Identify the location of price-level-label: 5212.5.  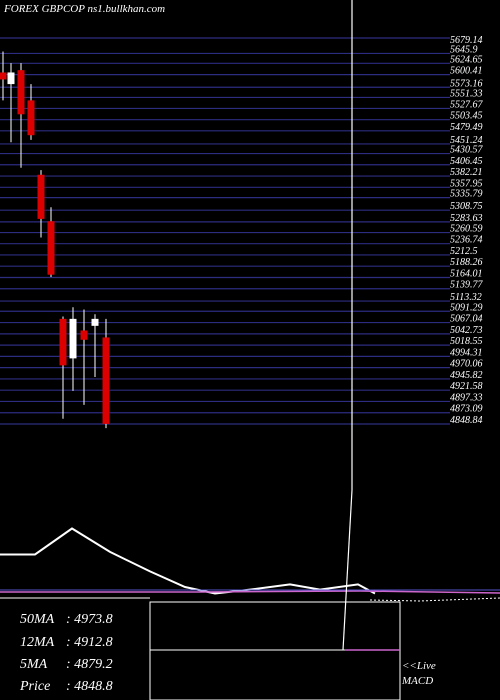
(464, 251).